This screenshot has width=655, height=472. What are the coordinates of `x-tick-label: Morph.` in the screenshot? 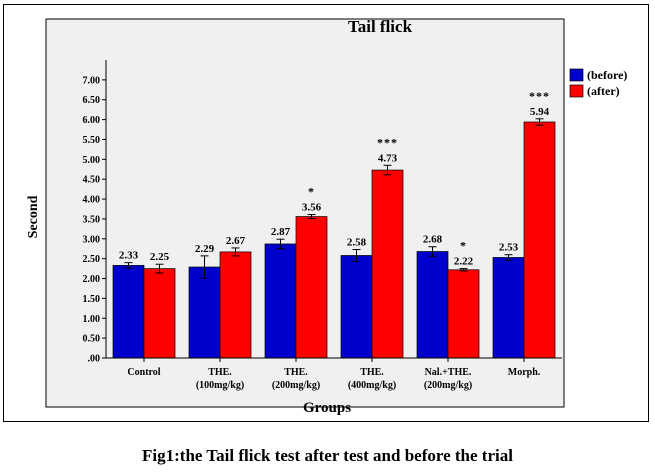 It's located at (524, 372).